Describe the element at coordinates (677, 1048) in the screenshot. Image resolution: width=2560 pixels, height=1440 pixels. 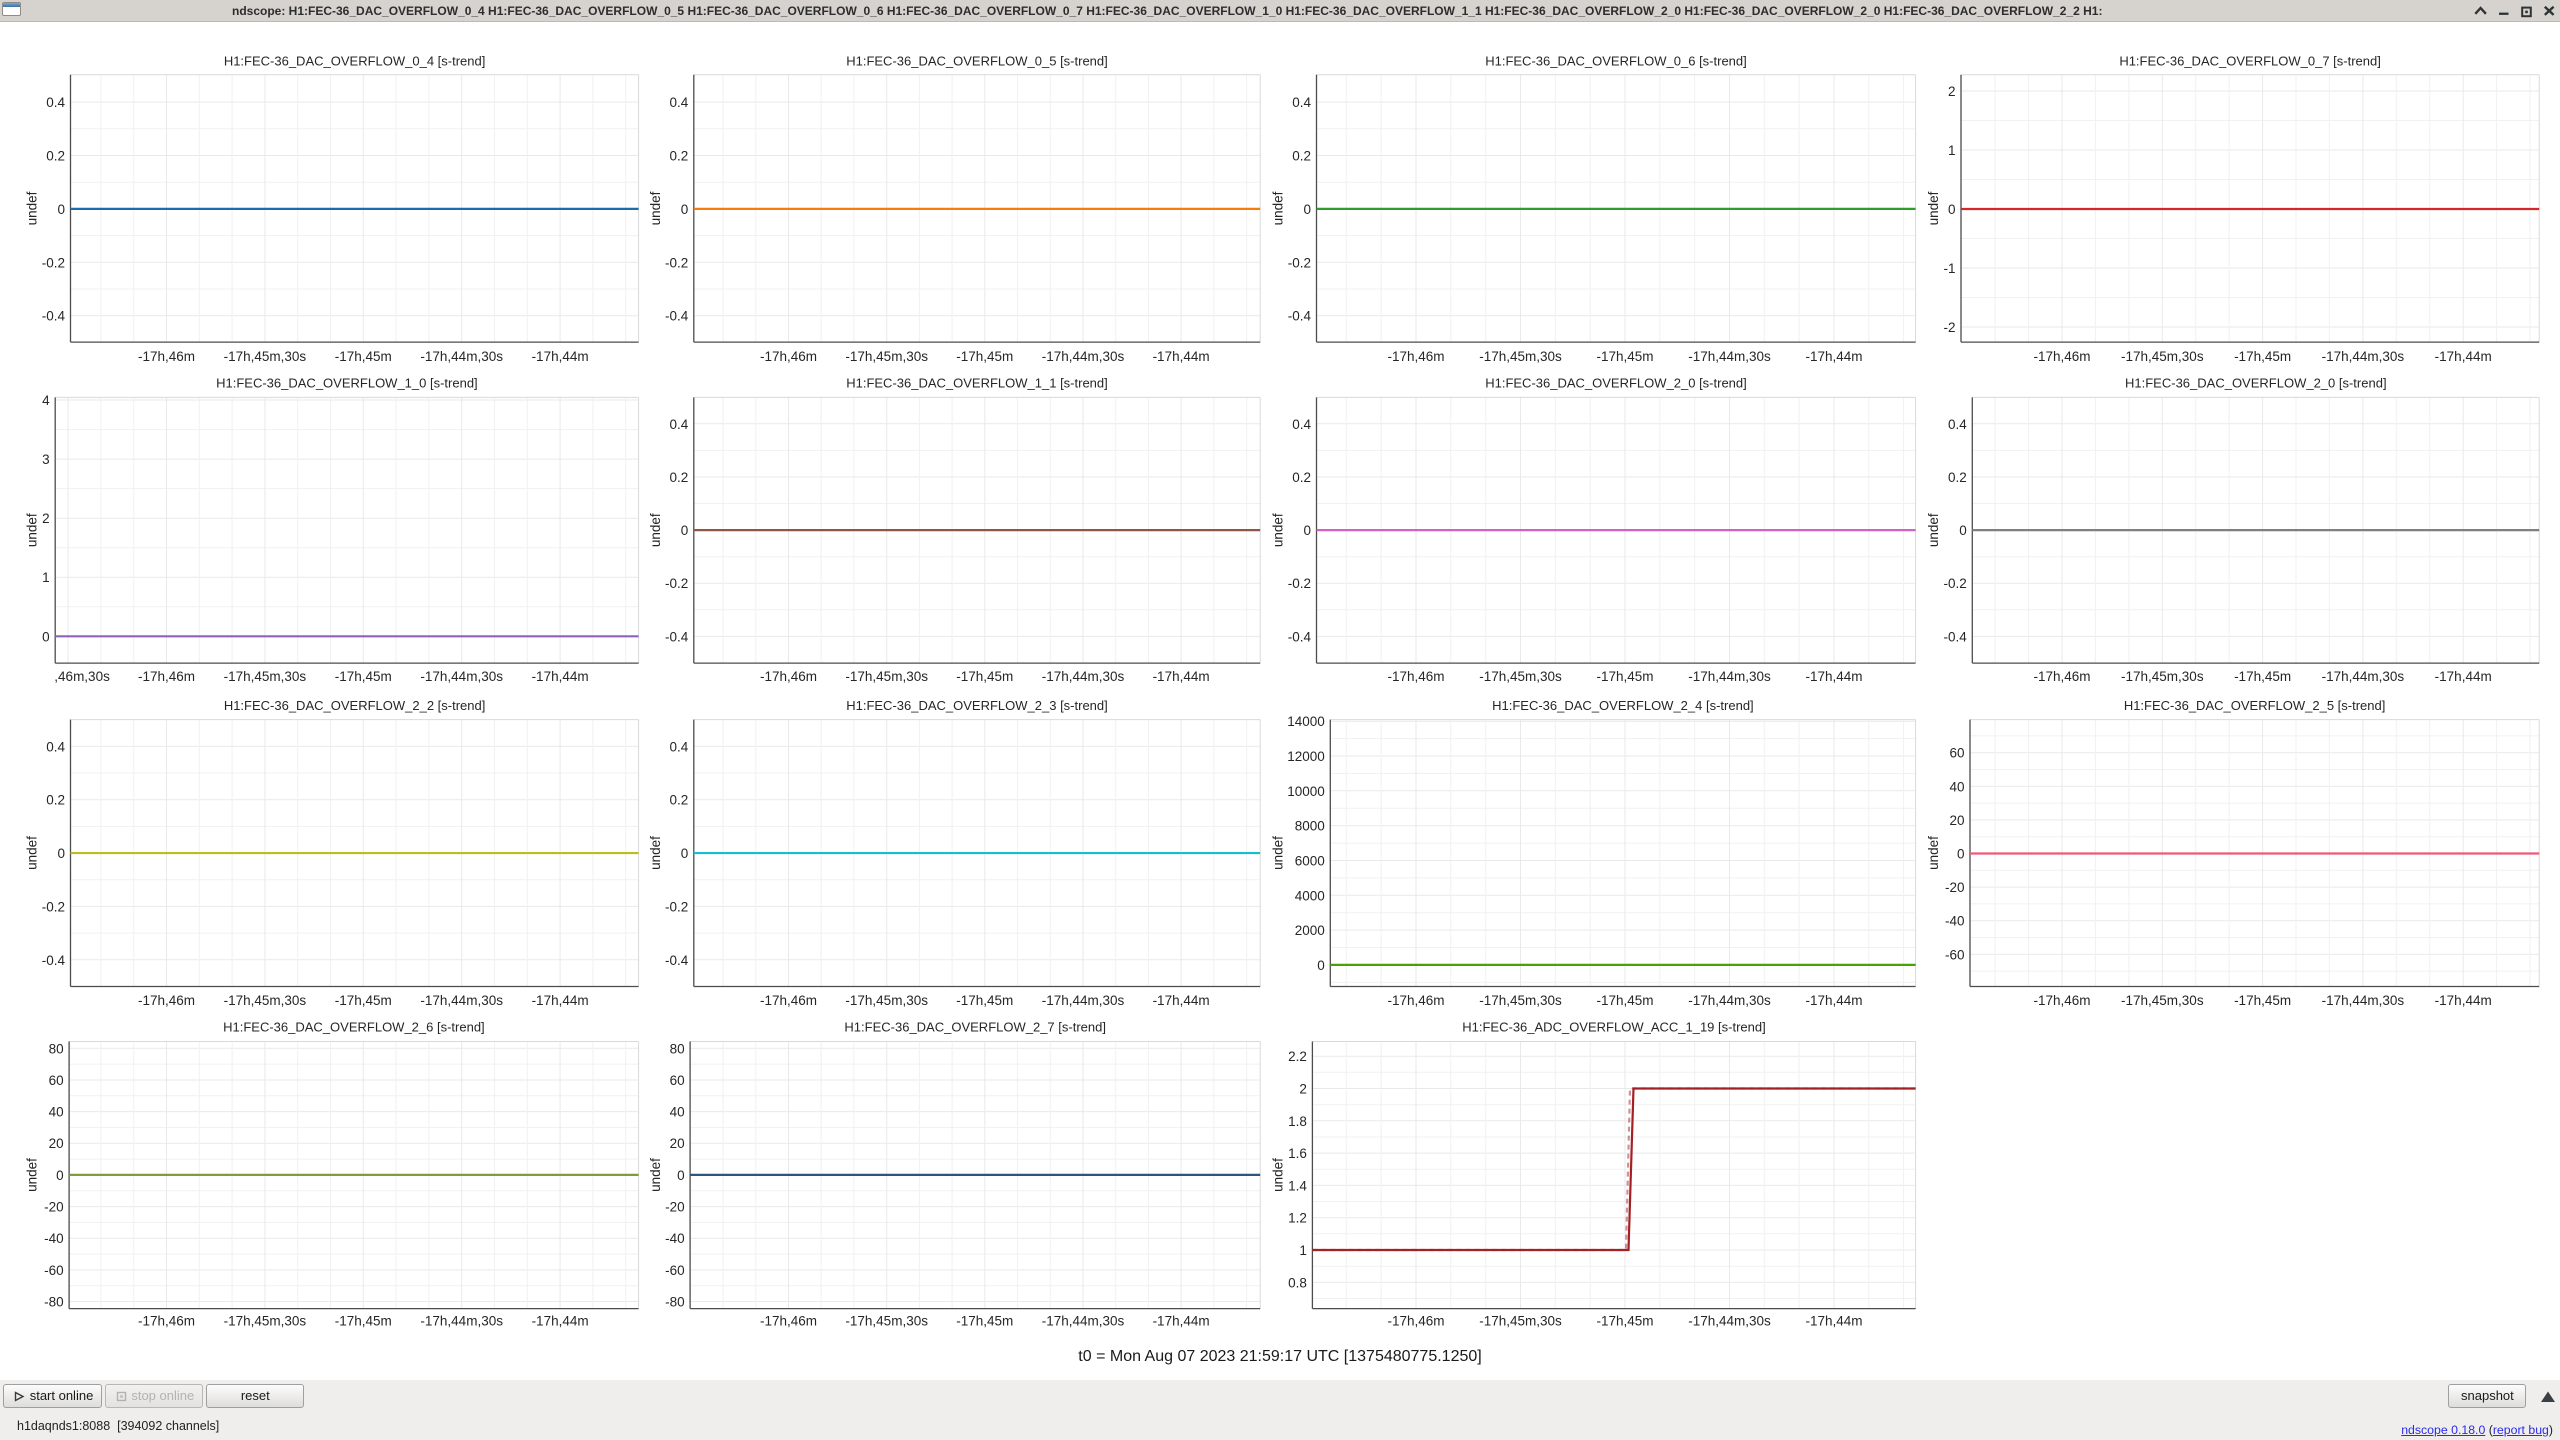
I see `svg-text: 80` at that location.